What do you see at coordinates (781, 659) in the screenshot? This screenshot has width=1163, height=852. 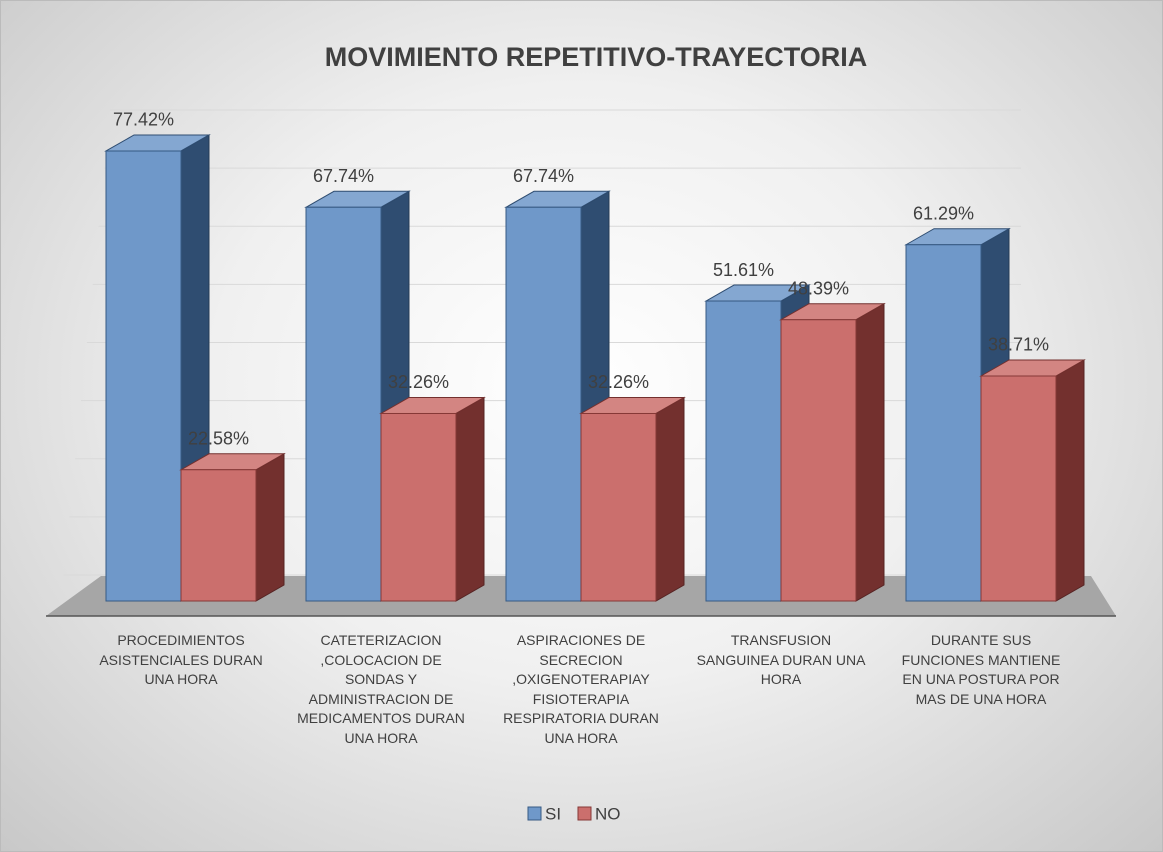 I see `x-tick-label: TRANSFUSION SANGUINEA DURAN UNA HORA` at bounding box center [781, 659].